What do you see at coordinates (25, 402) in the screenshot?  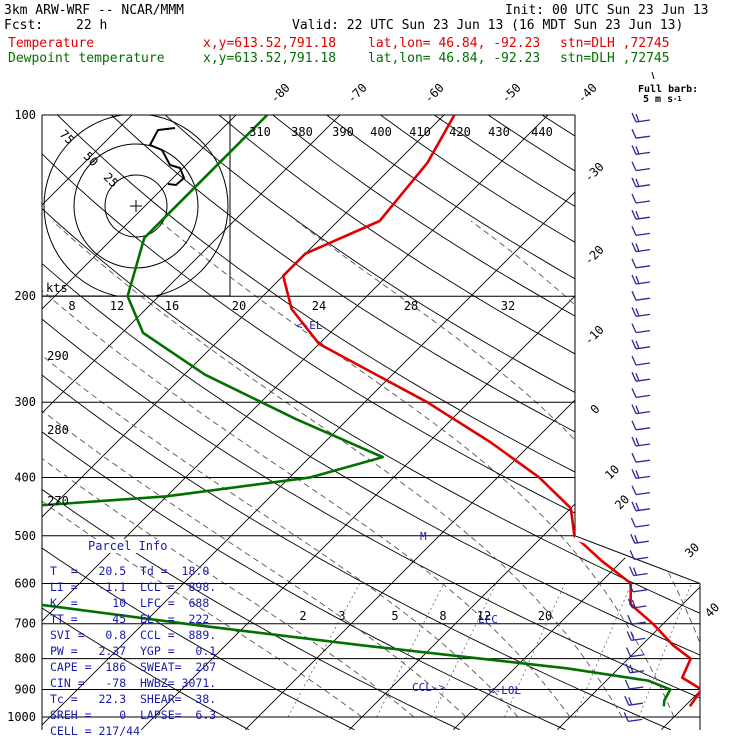 I see `pressure-label-300: 300` at bounding box center [25, 402].